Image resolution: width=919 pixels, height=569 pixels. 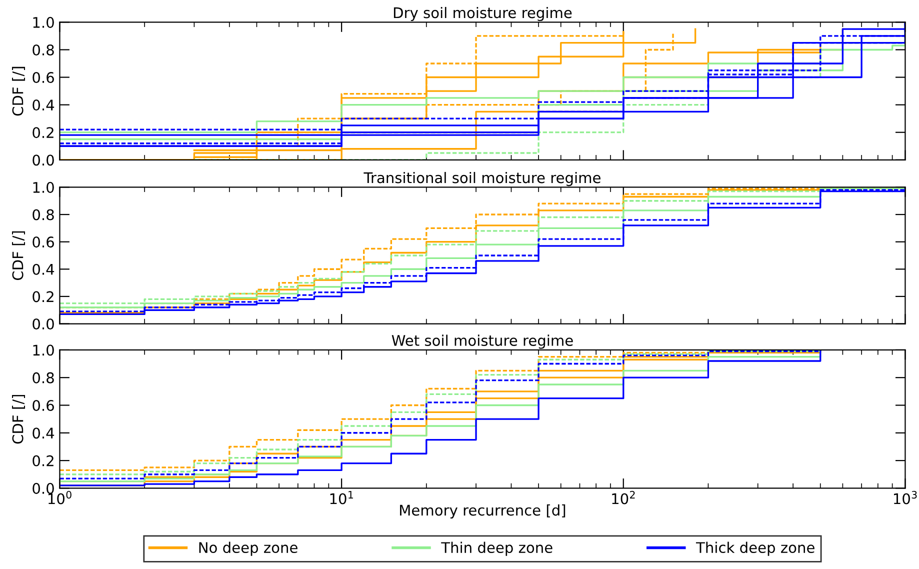 I want to click on chart-title: Dry soil moisture regime, so click(x=483, y=14).